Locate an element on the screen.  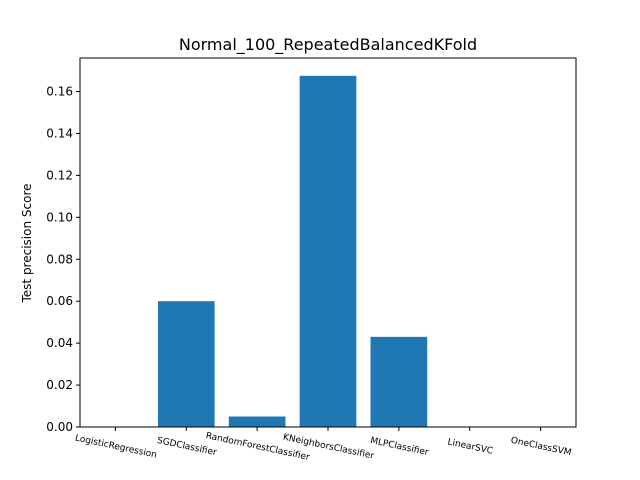
y-tick-label: 0.04 is located at coordinates (59, 343).